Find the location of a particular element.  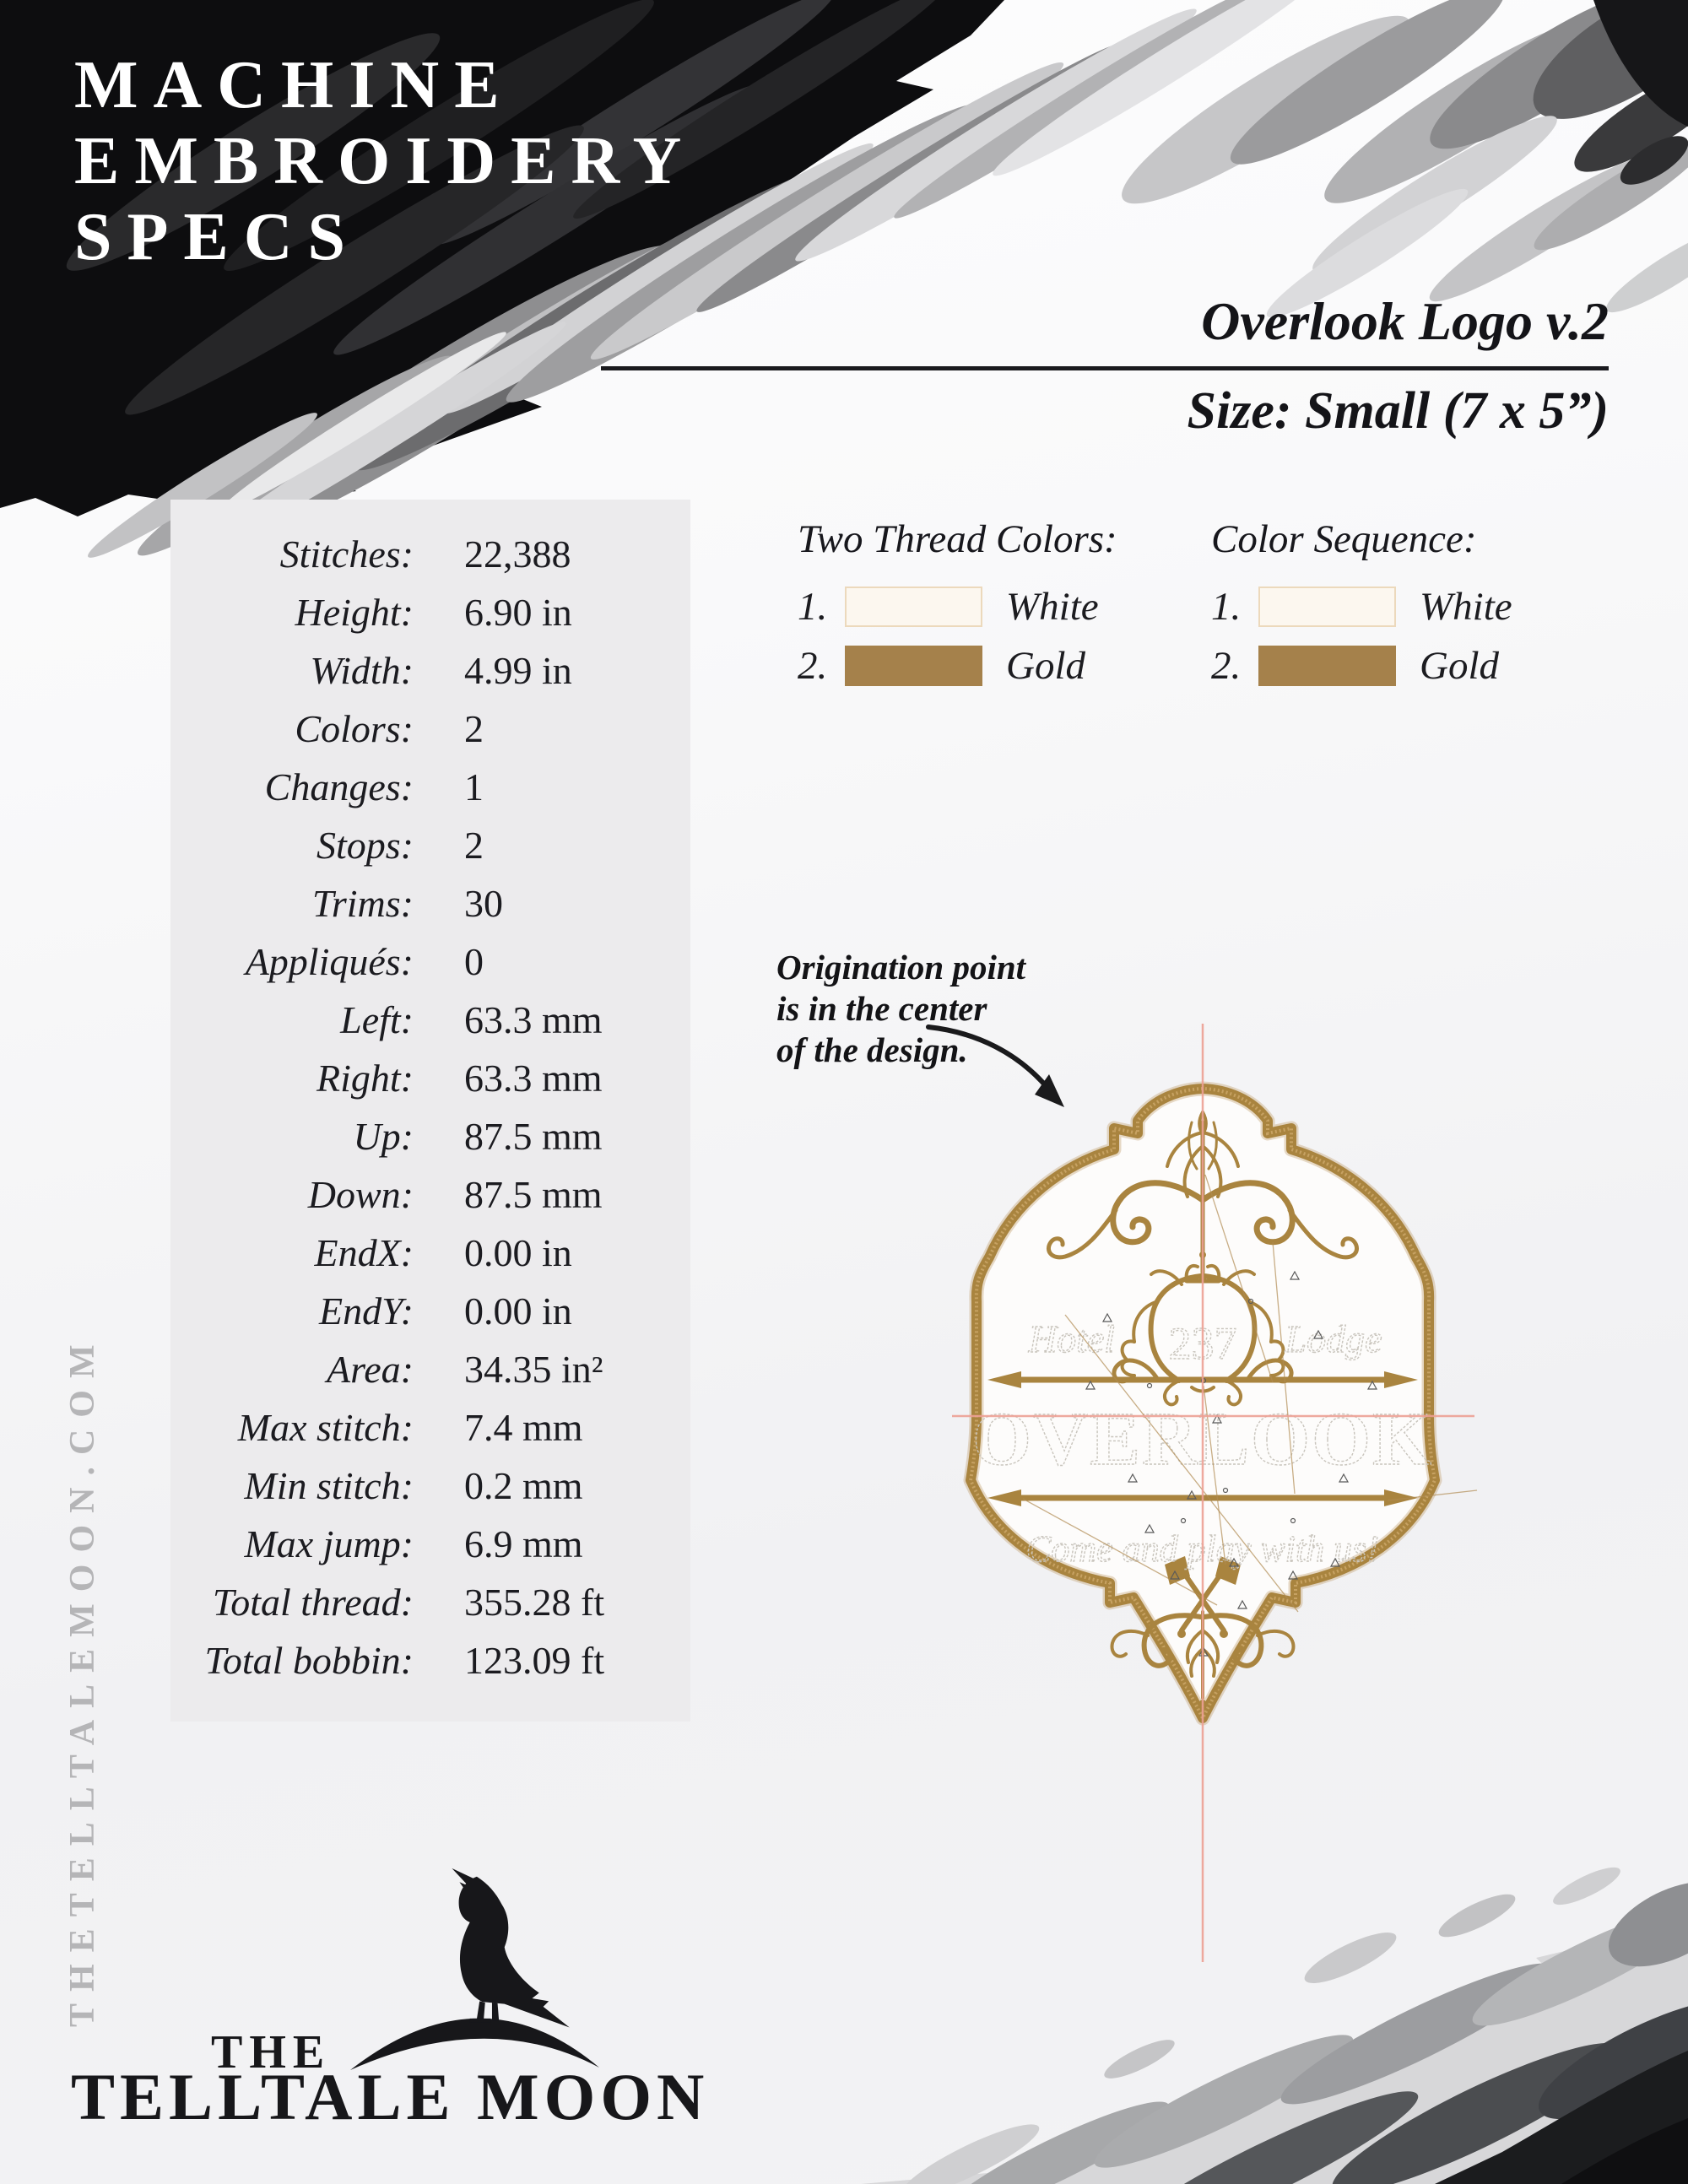

spec-label: Stops: is located at coordinates (365, 845).